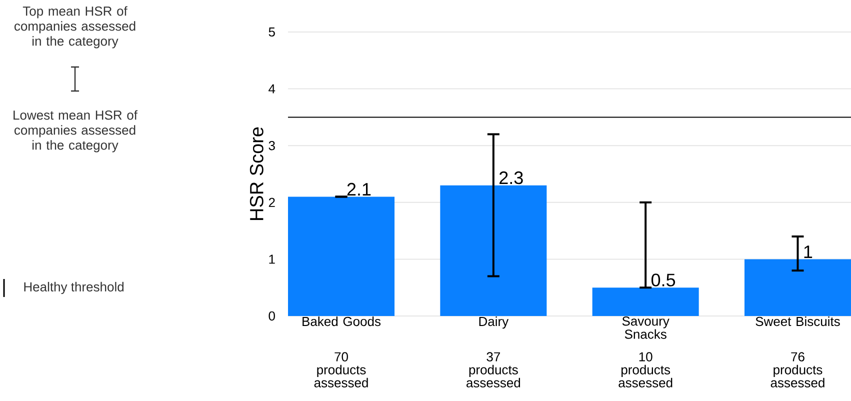  I want to click on legend-label: Healthy threshold, so click(74, 288).